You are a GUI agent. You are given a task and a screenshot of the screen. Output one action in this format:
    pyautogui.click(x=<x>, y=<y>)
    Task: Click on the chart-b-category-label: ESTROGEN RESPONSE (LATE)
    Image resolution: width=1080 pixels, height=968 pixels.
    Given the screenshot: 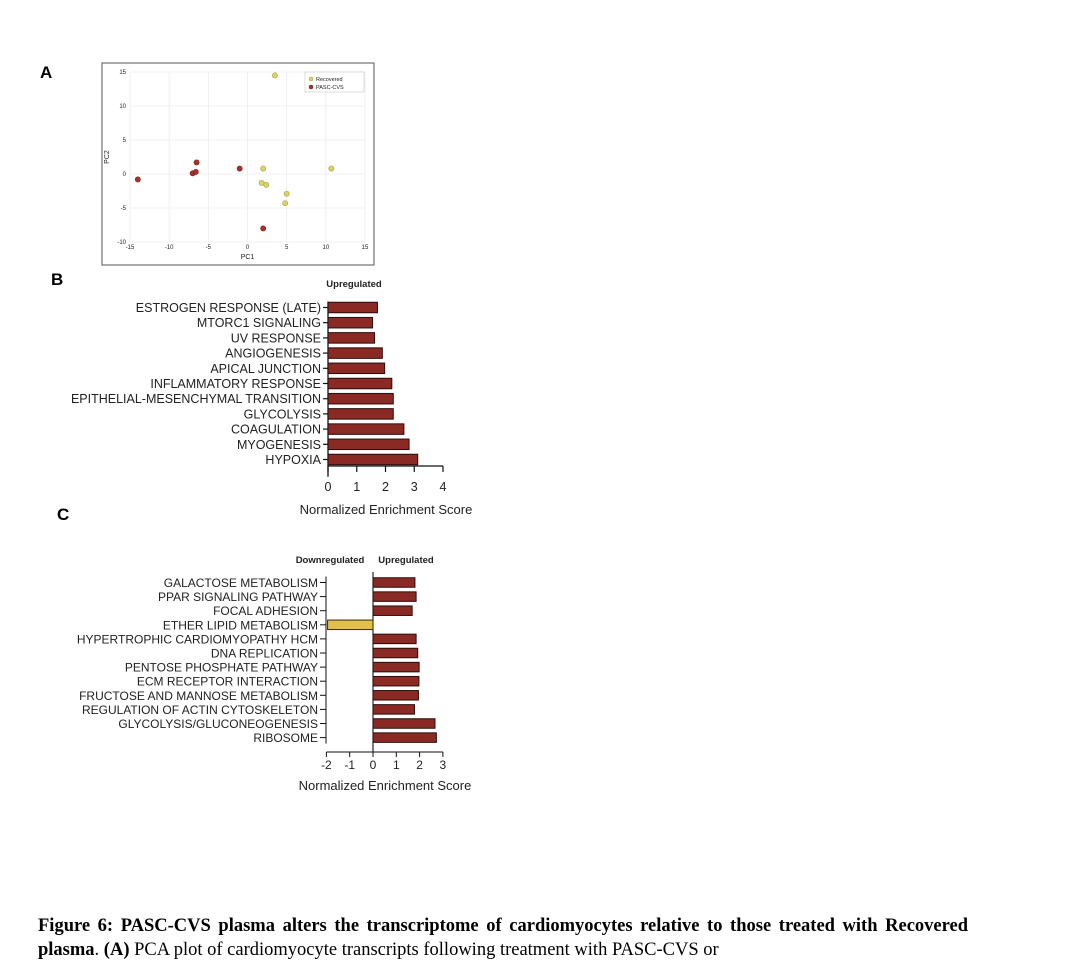 What is the action you would take?
    pyautogui.click(x=228, y=308)
    